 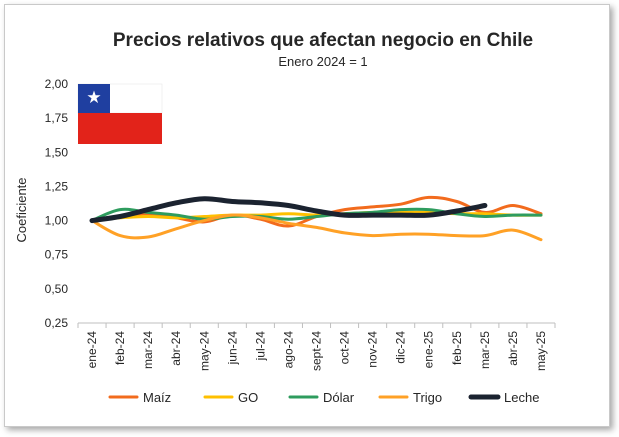 I want to click on x-tick-label: ene-24, so click(x=92, y=350).